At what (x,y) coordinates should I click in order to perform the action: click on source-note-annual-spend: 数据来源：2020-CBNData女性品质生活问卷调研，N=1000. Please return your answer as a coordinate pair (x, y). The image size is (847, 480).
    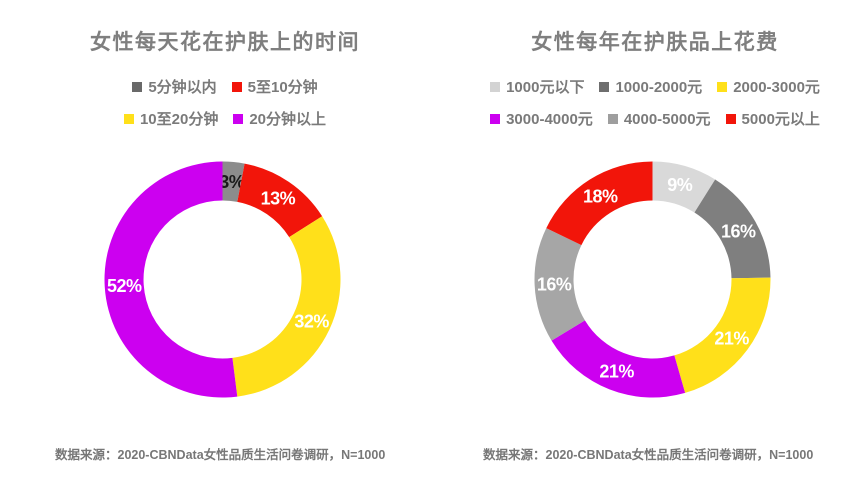
    Looking at the image, I should click on (648, 455).